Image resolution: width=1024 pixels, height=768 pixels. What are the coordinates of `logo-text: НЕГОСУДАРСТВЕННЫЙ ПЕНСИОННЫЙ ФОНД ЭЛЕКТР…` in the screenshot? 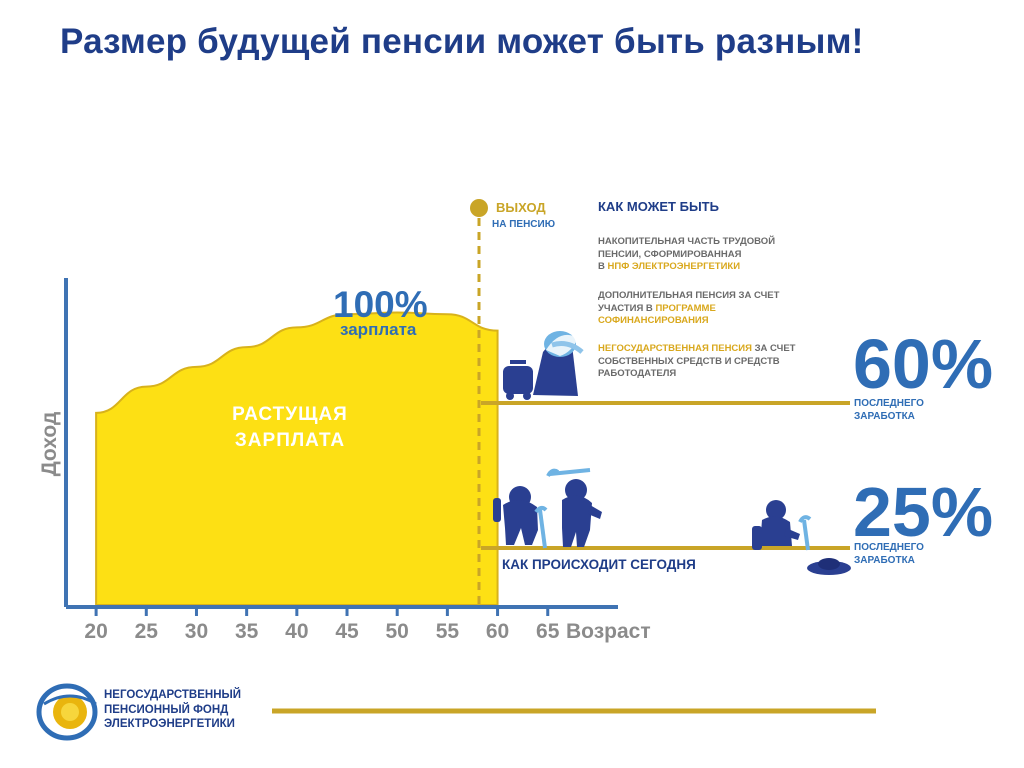 It's located at (194, 710).